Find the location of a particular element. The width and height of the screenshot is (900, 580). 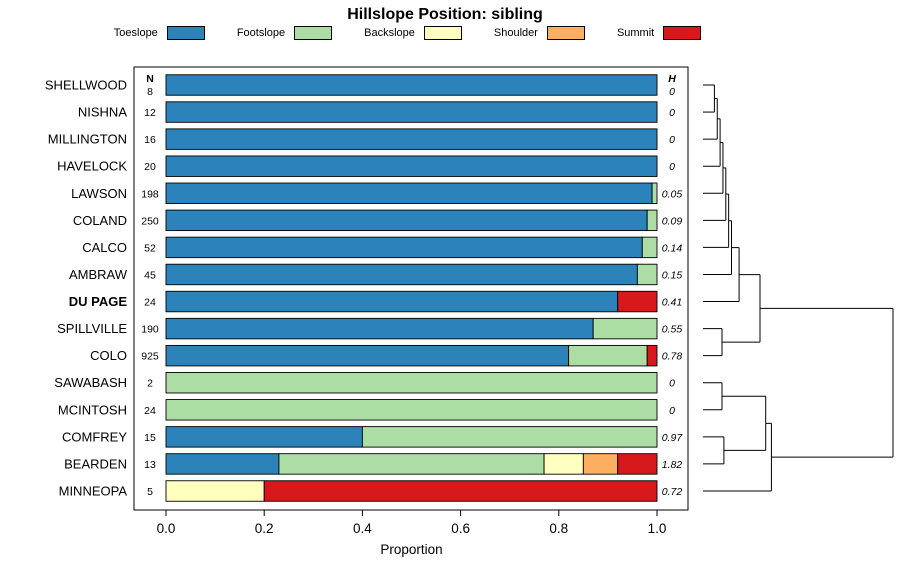

row-label: LAWSON is located at coordinates (99, 193).